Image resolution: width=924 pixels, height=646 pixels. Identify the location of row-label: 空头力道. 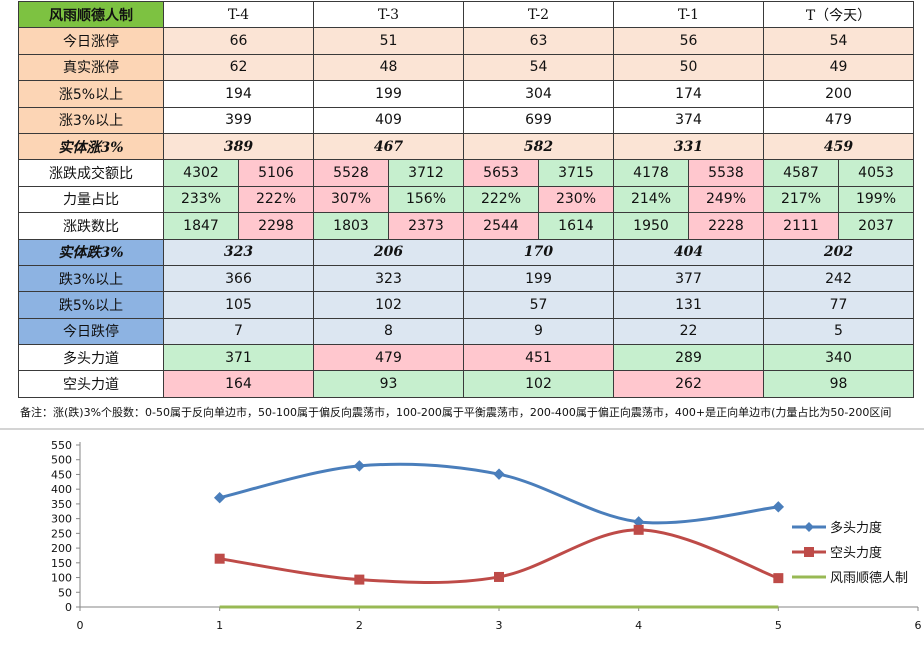
(91, 384).